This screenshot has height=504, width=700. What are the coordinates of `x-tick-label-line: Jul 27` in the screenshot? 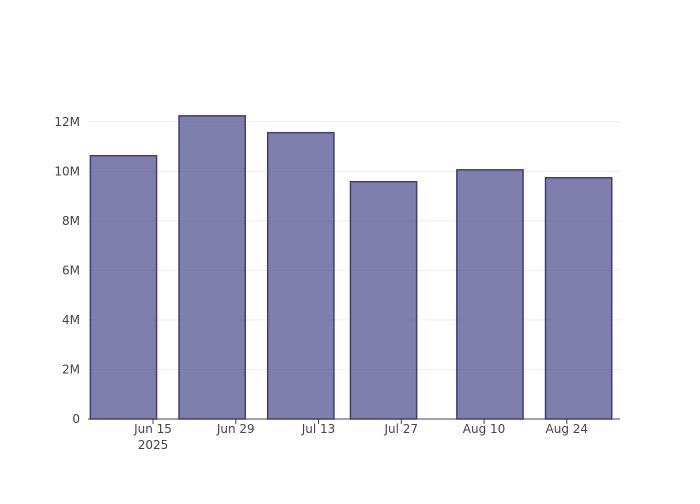 It's located at (401, 429).